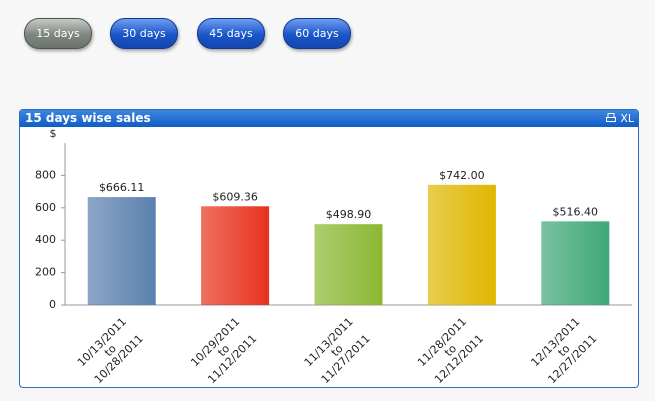  What do you see at coordinates (627, 118) in the screenshot?
I see `export-xl: XL` at bounding box center [627, 118].